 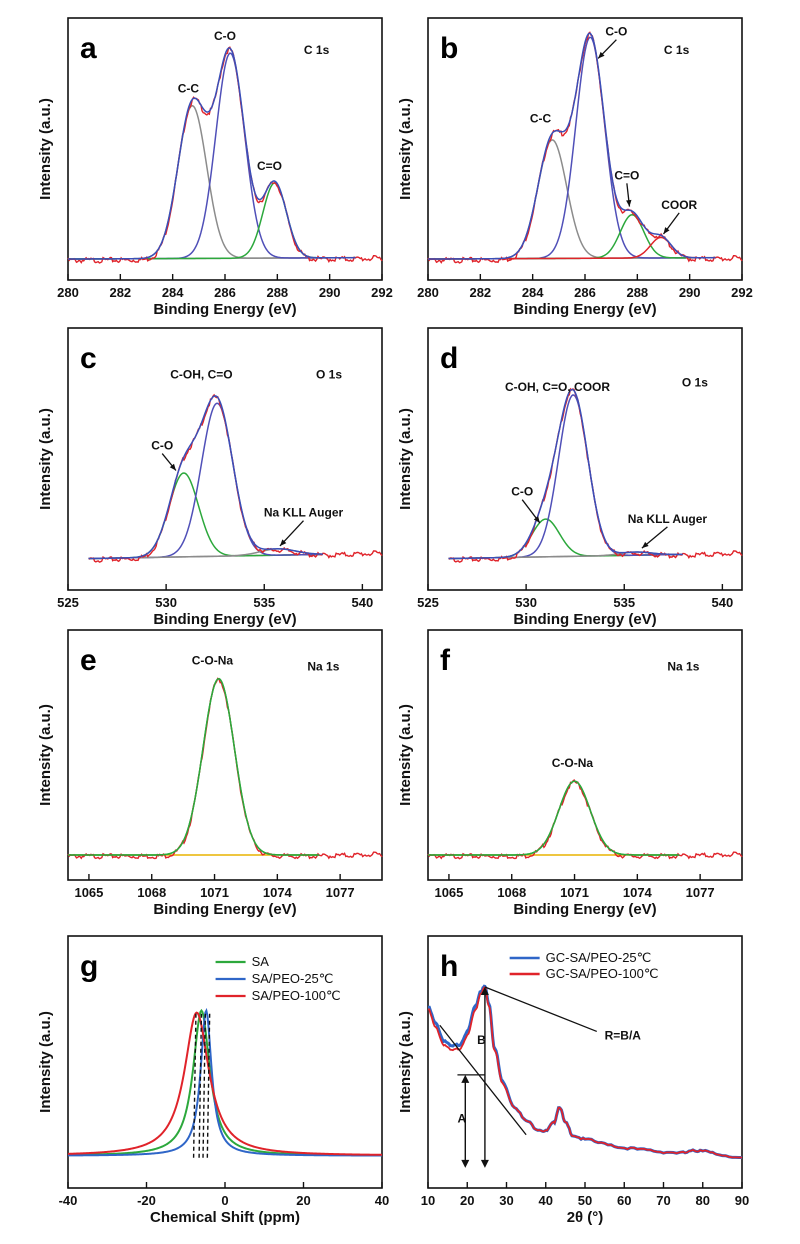 What do you see at coordinates (269, 166) in the screenshot?
I see `annotation-label: C=O` at bounding box center [269, 166].